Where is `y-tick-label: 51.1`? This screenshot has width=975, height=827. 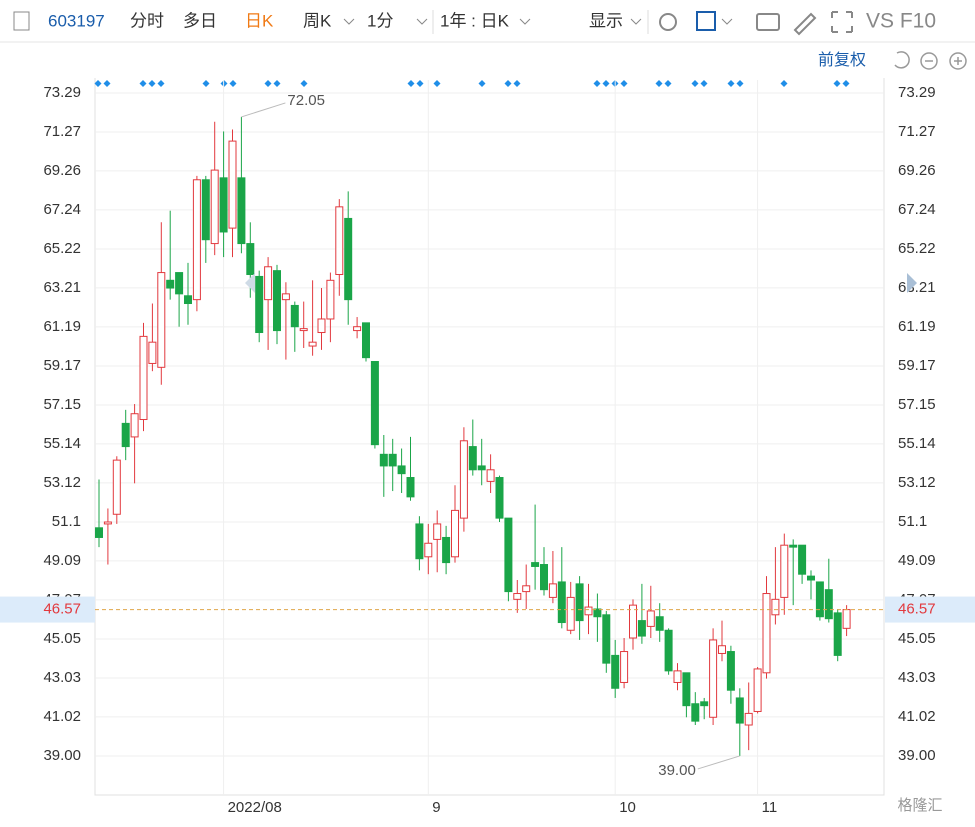 y-tick-label: 51.1 is located at coordinates (66, 521).